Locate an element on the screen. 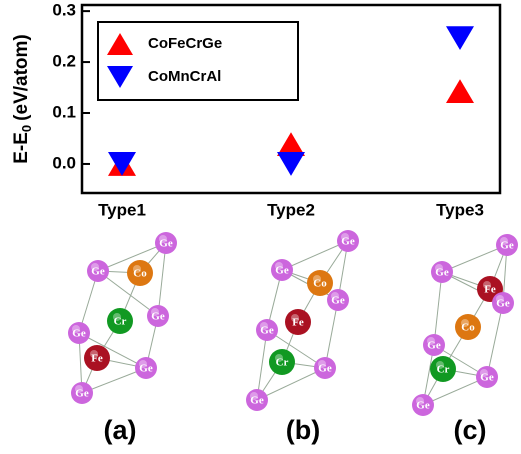 The image size is (521, 454). legend-label: CoMnCrAl is located at coordinates (184, 76).